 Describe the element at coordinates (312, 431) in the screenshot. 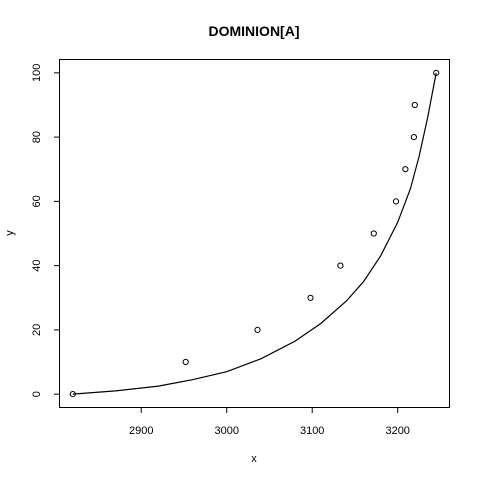

I see `x-tick-label: 3100` at that location.